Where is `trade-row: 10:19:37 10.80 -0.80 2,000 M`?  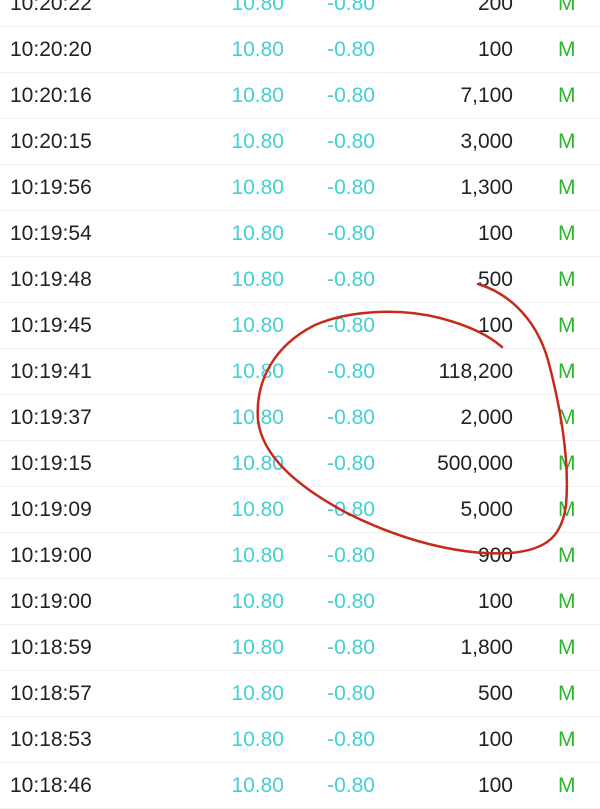 trade-row: 10:19:37 10.80 -0.80 2,000 M is located at coordinates (300, 418).